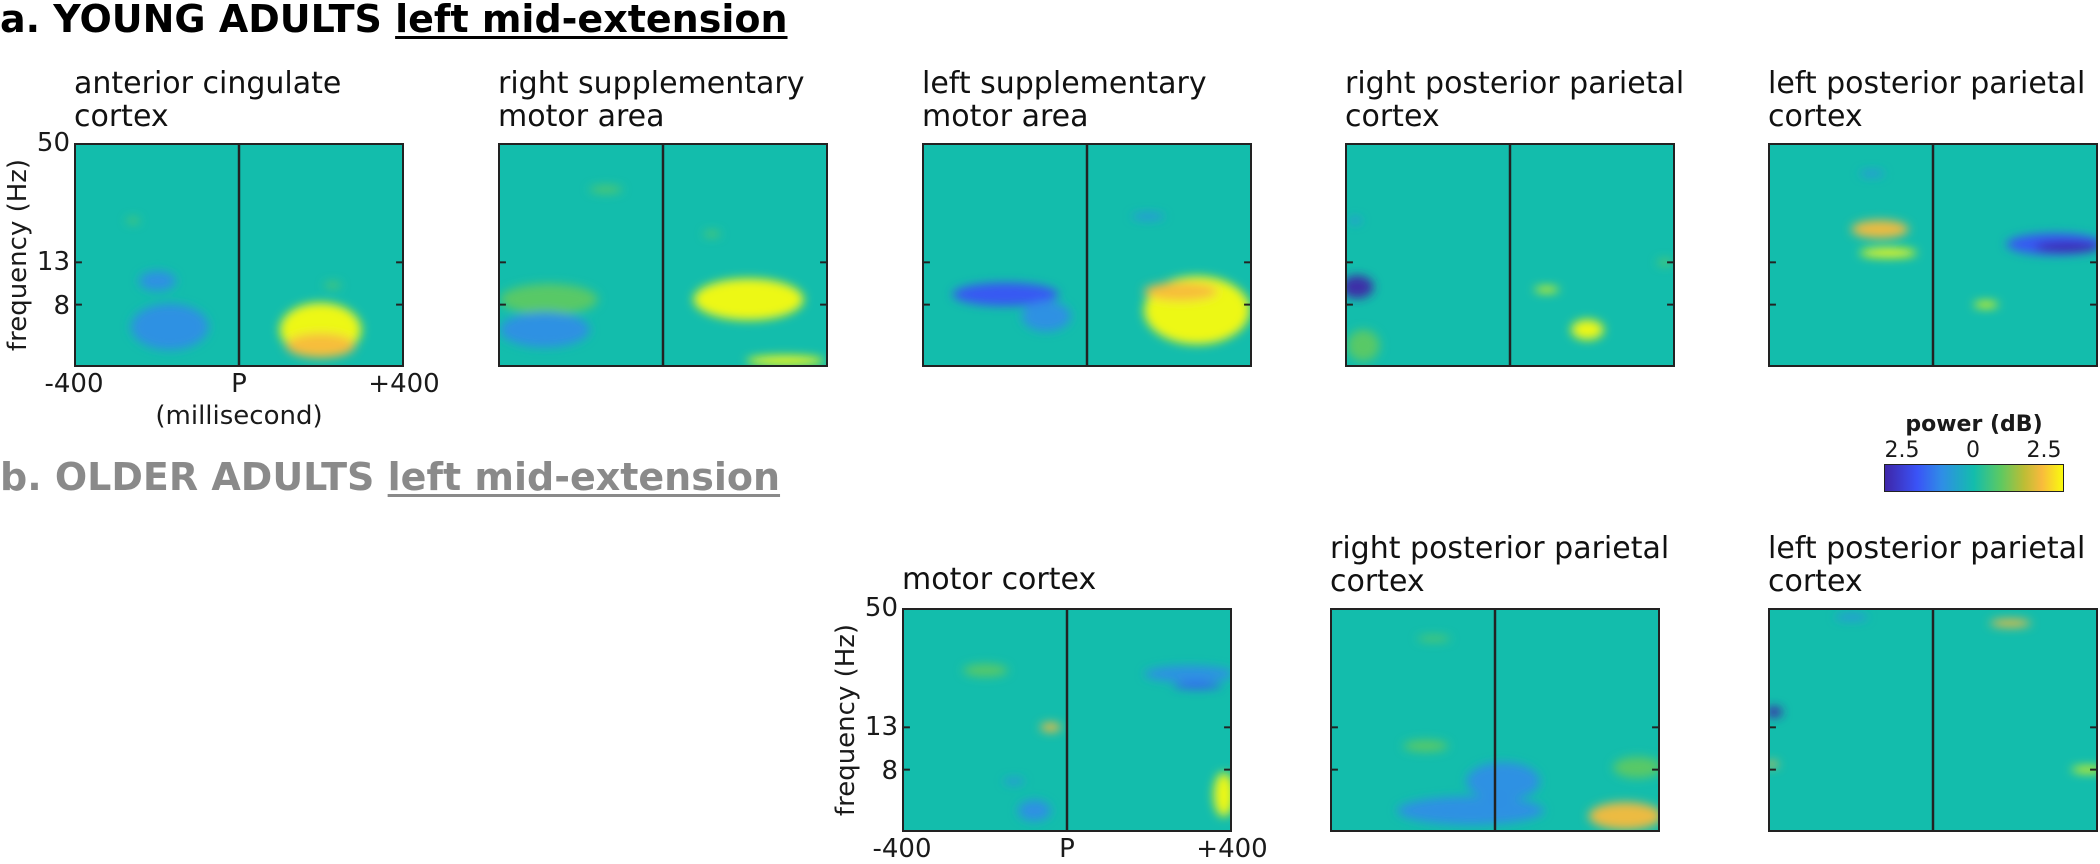 The width and height of the screenshot is (2100, 864). I want to click on panel-title: left supplementary motor area, so click(1064, 100).